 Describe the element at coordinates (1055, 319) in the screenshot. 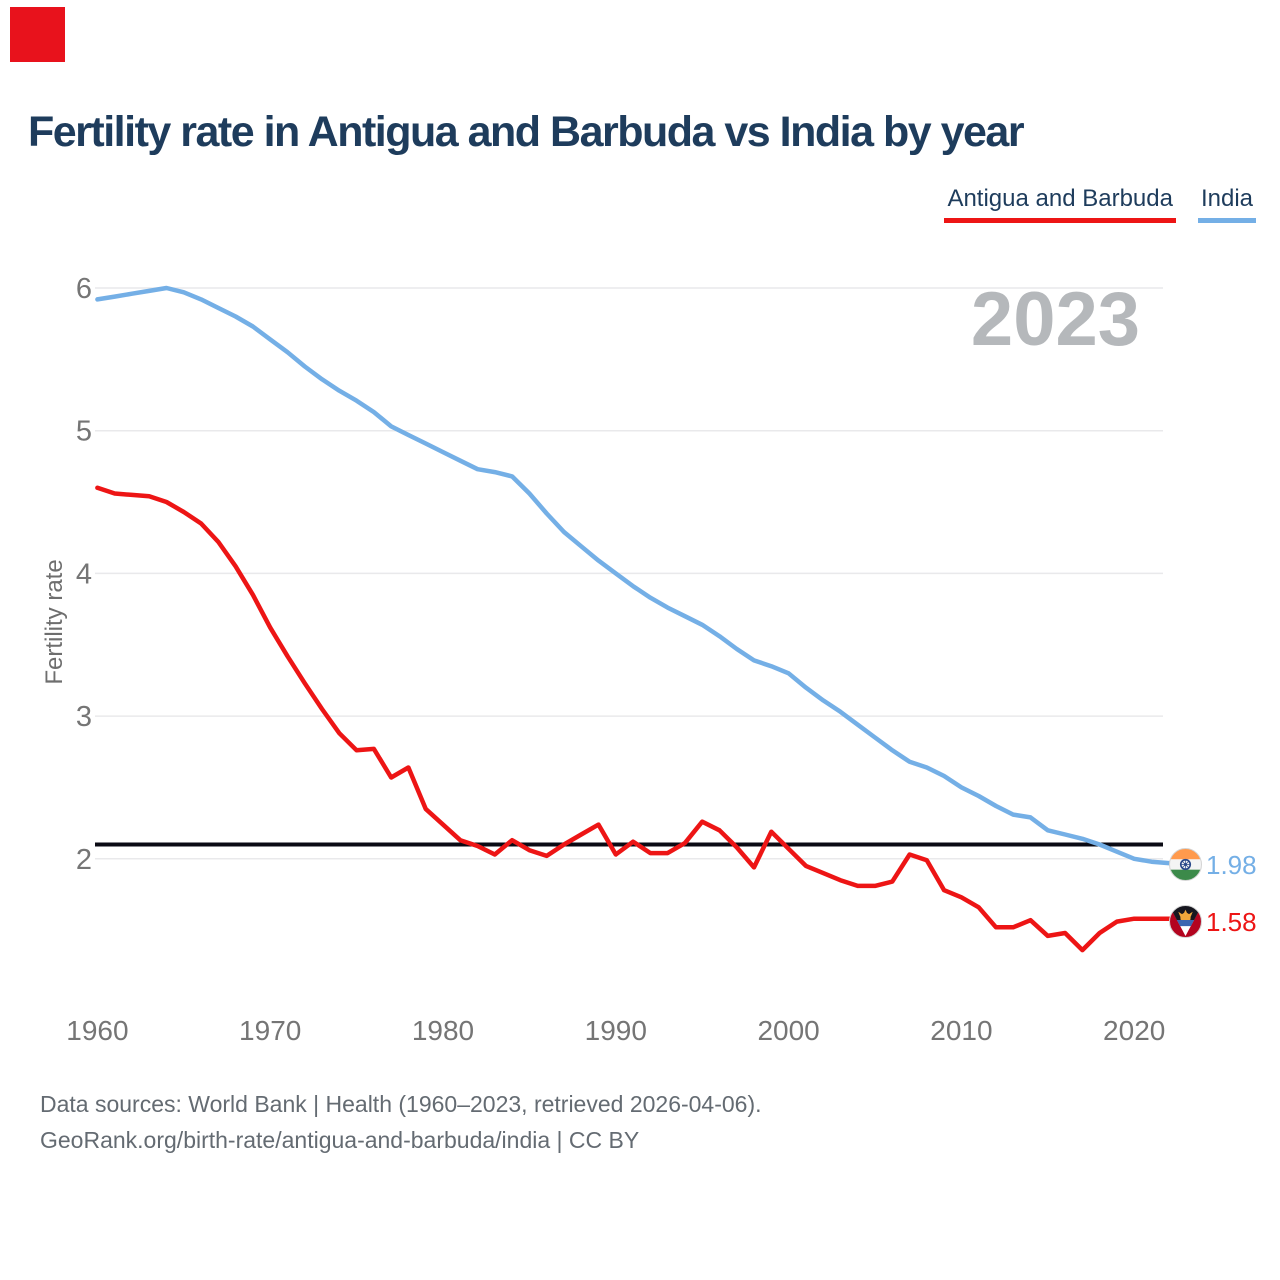

I see `watermark-year: 2023` at that location.